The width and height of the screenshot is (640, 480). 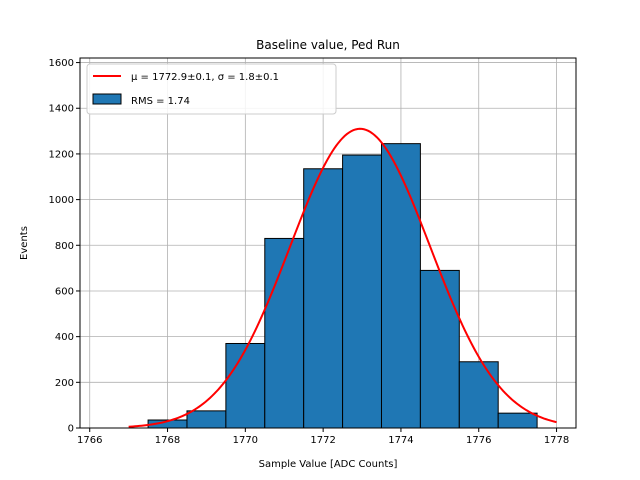 What do you see at coordinates (245, 440) in the screenshot?
I see `x-tick-label: 1770` at bounding box center [245, 440].